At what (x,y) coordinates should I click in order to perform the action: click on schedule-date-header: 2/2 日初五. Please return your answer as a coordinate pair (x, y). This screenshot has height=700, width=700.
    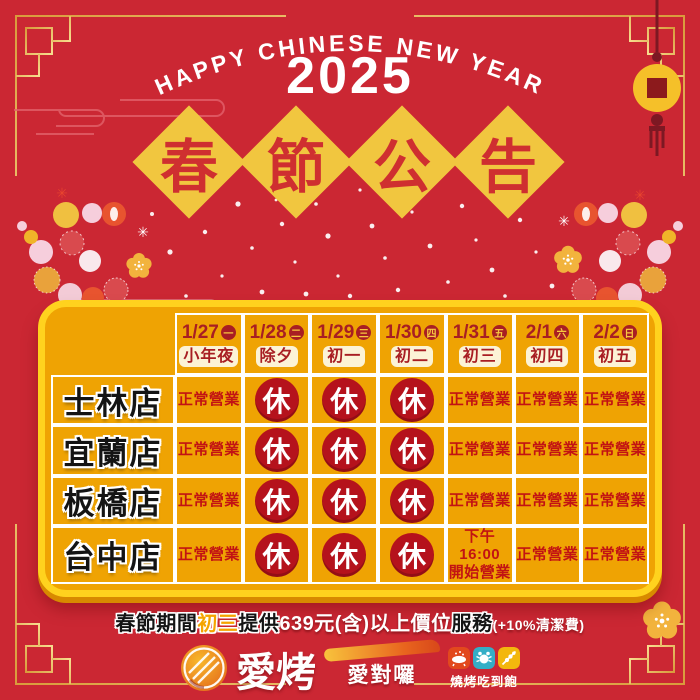
    Looking at the image, I should click on (615, 344).